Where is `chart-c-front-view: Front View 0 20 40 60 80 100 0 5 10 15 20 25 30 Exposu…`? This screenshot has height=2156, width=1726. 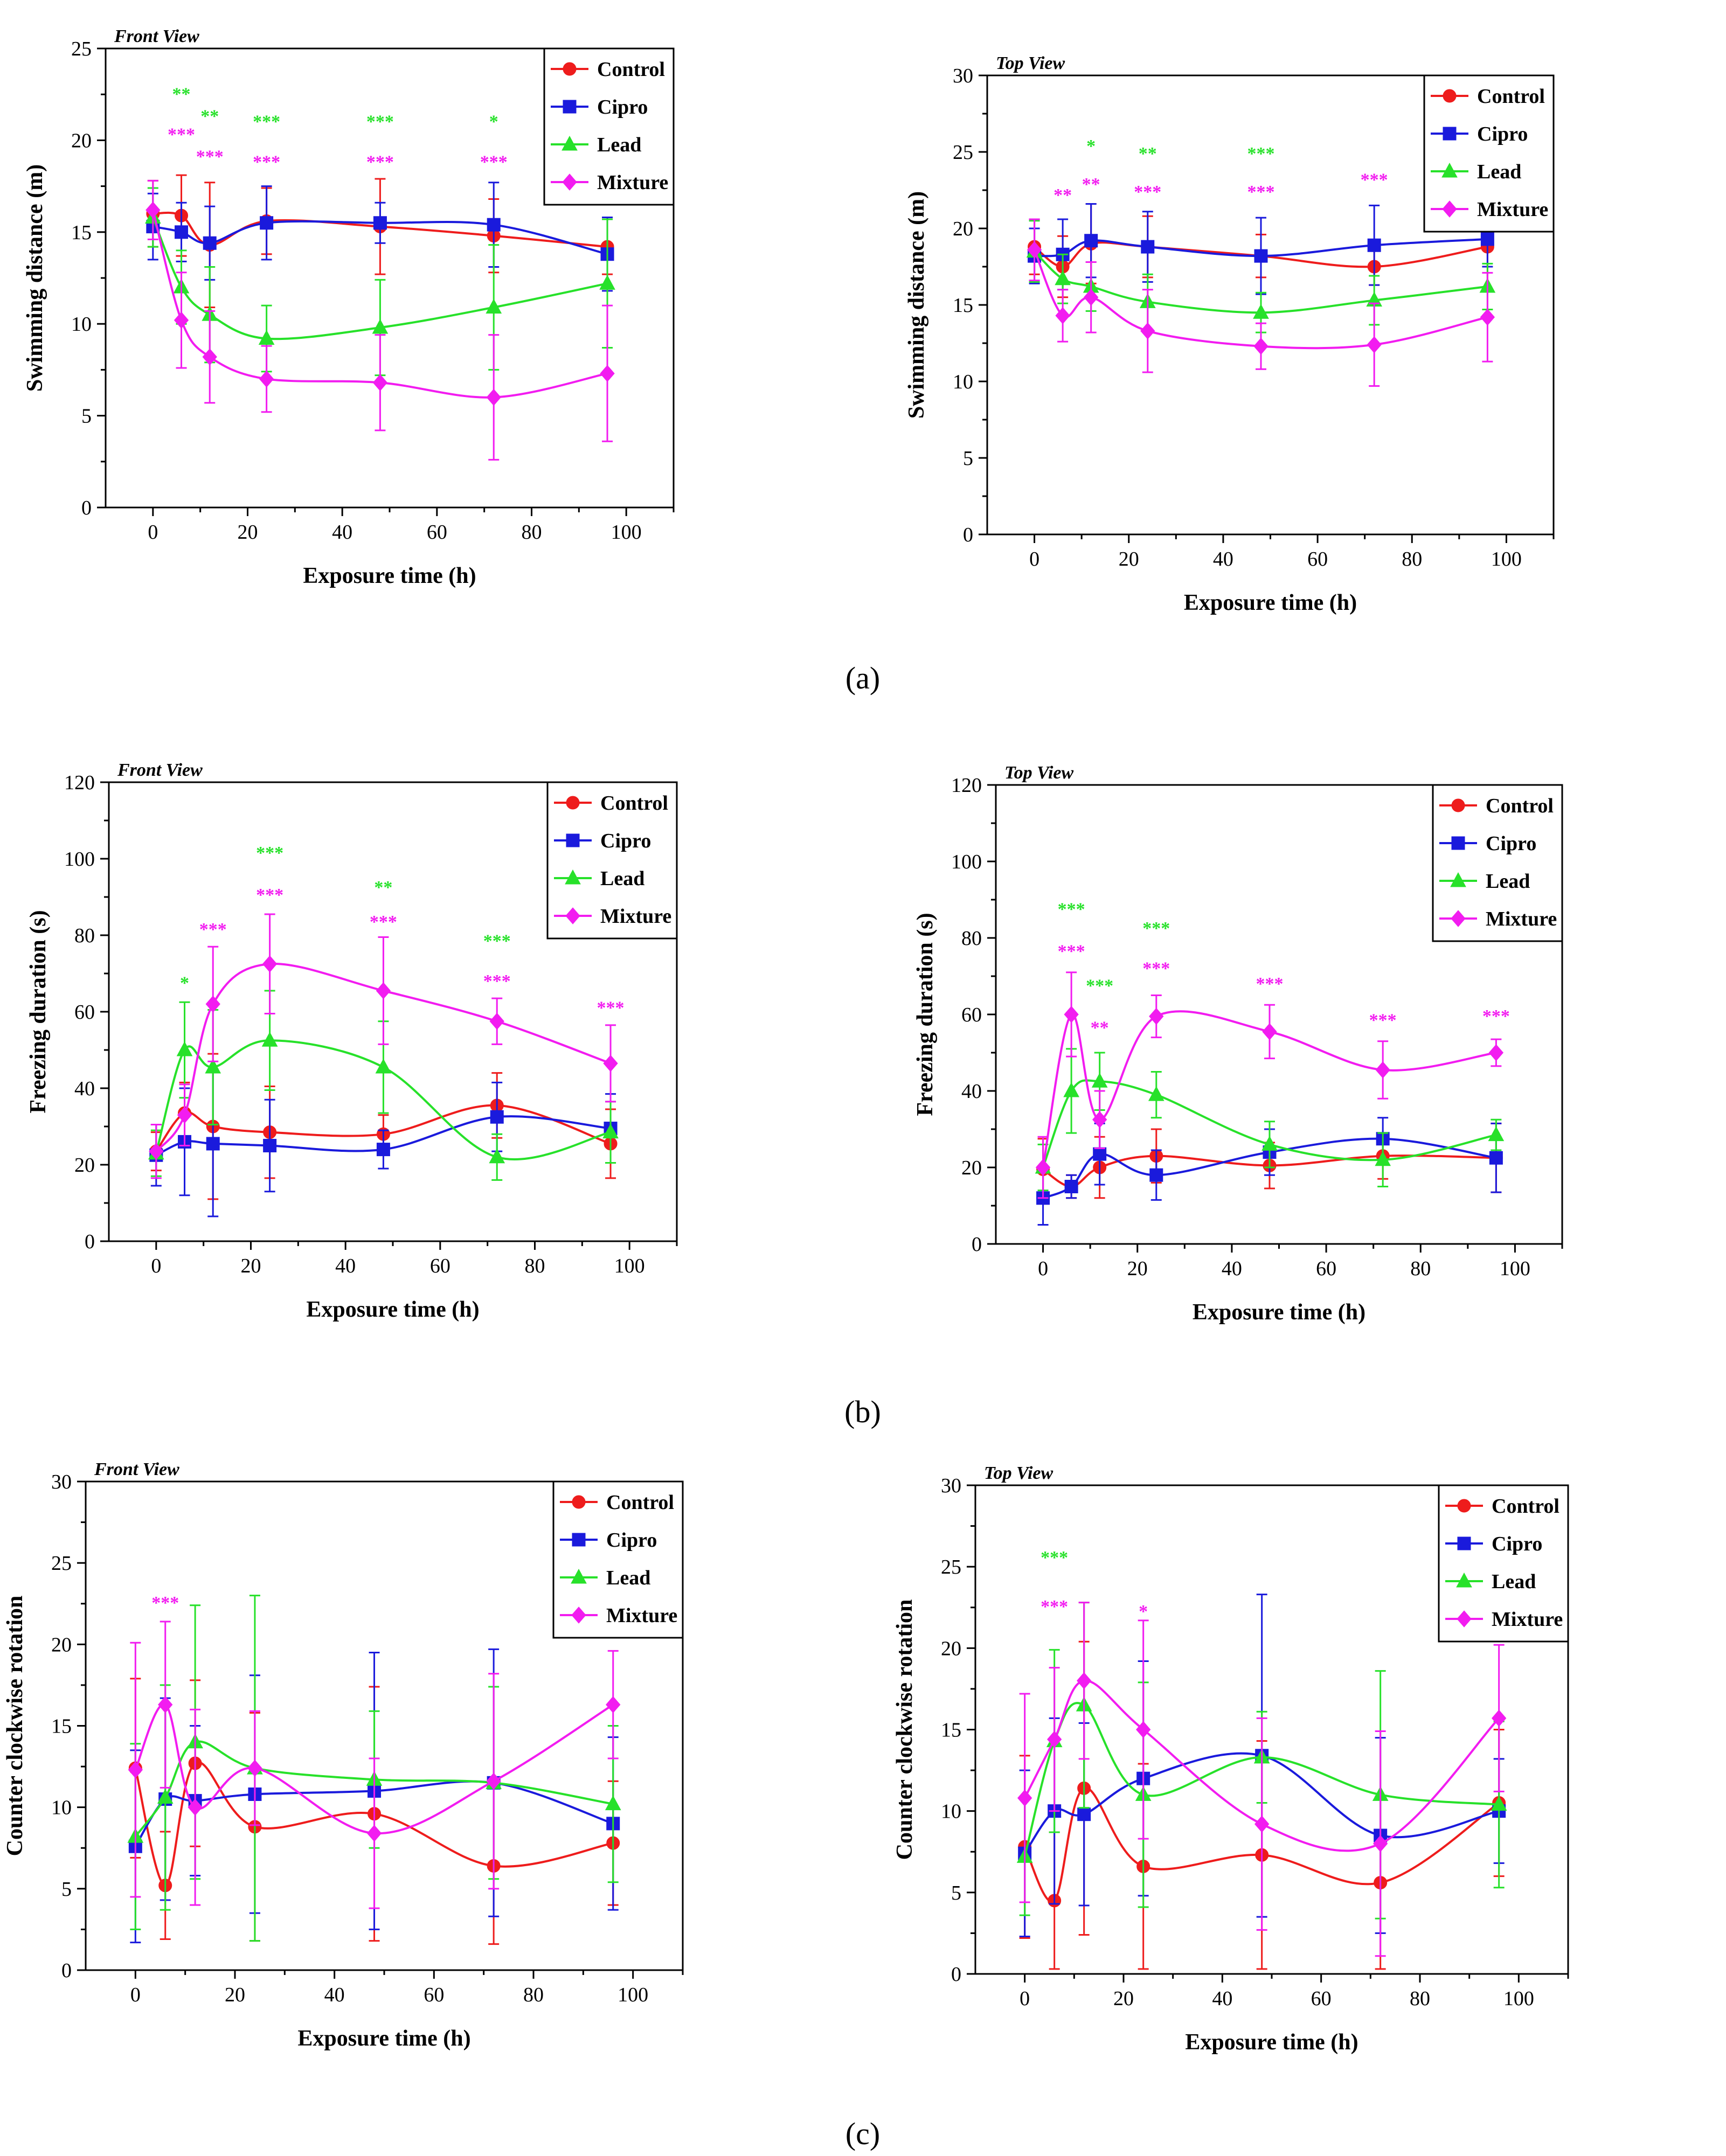
chart-c-front-view: Front View 0 20 40 60 80 100 0 5 10 15 20 25 30 Exposu… is located at coordinates (343, 1755).